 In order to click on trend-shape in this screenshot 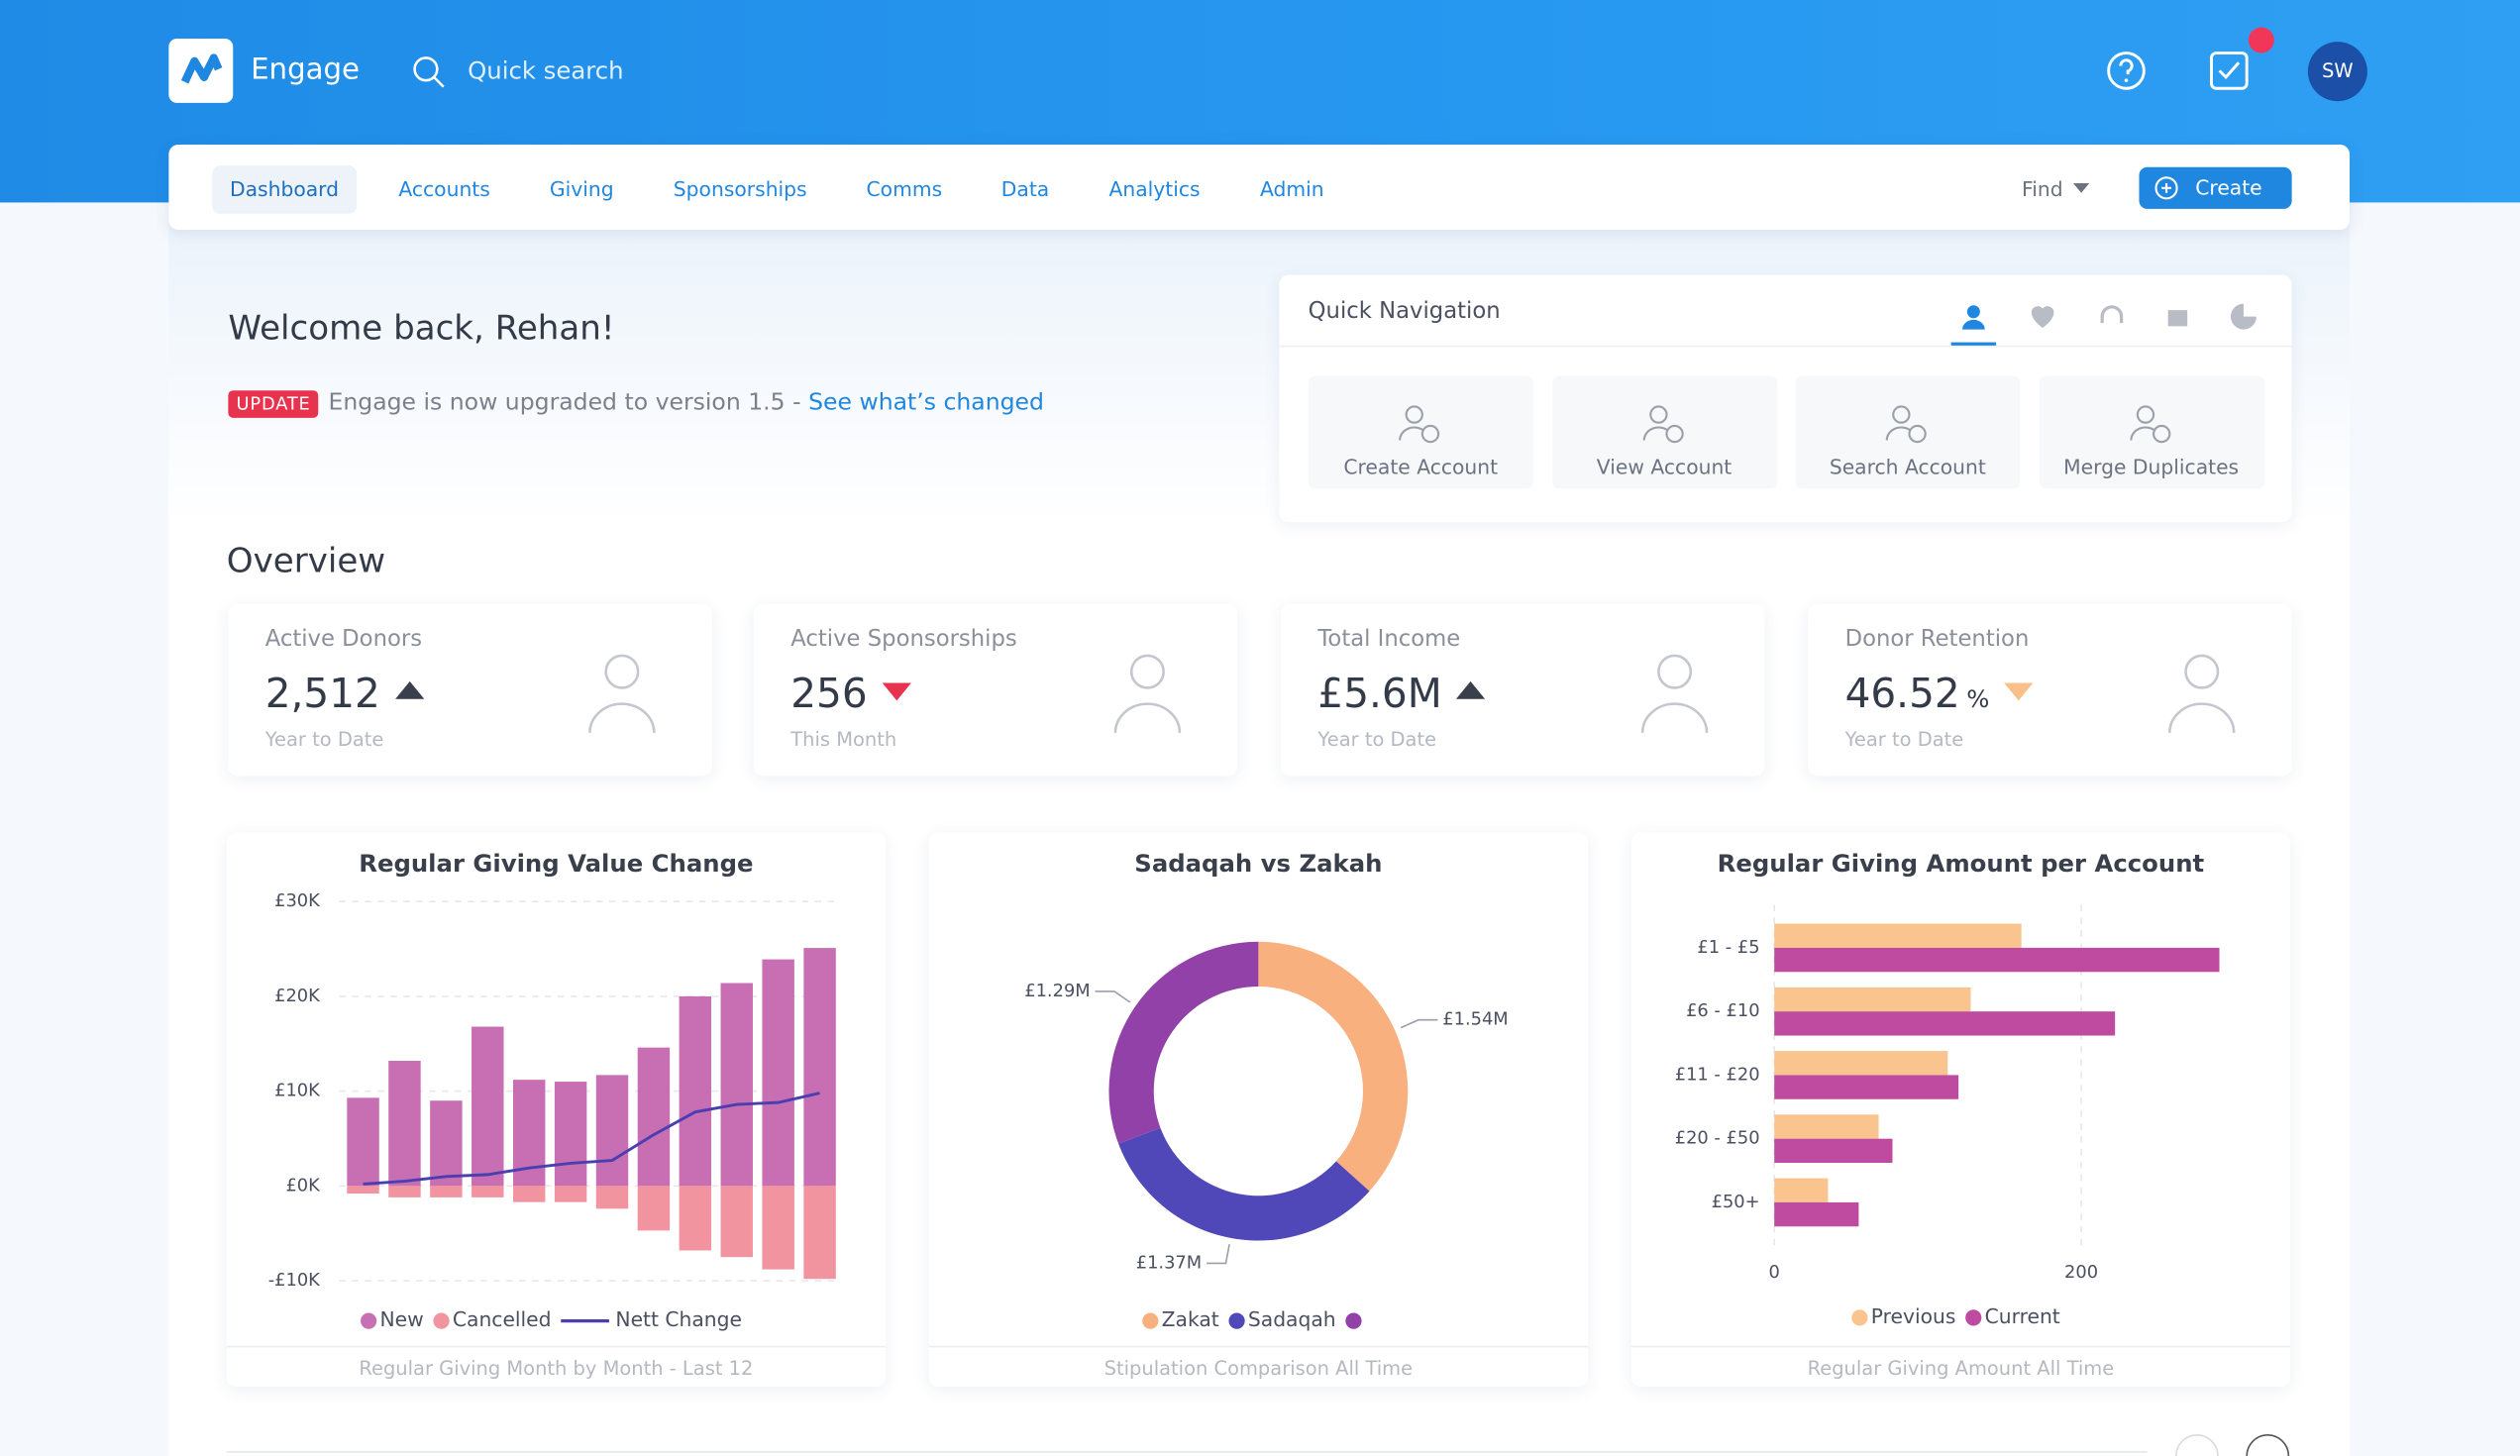, I will do `click(409, 689)`.